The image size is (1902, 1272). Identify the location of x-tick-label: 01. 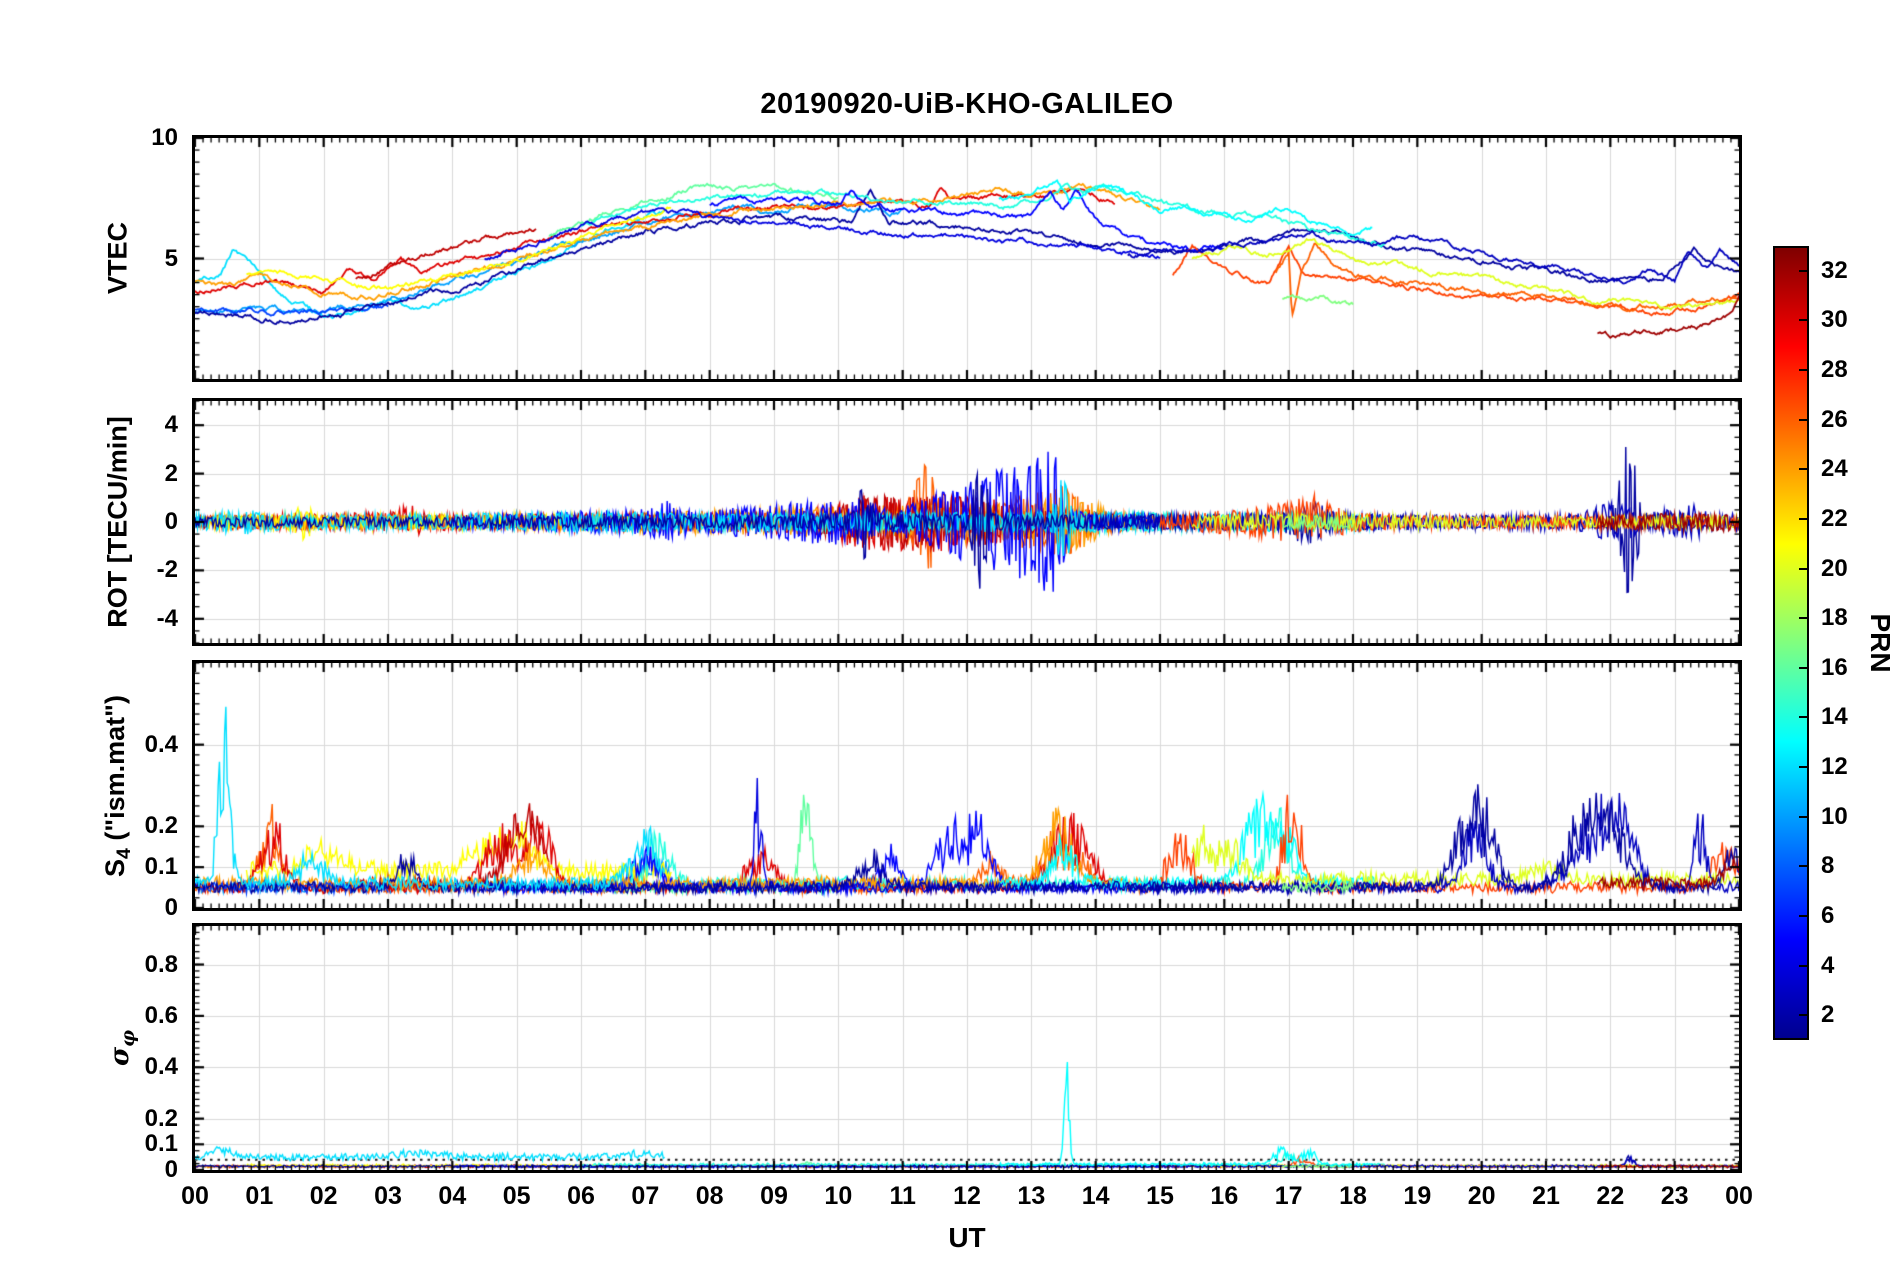
(259, 1196).